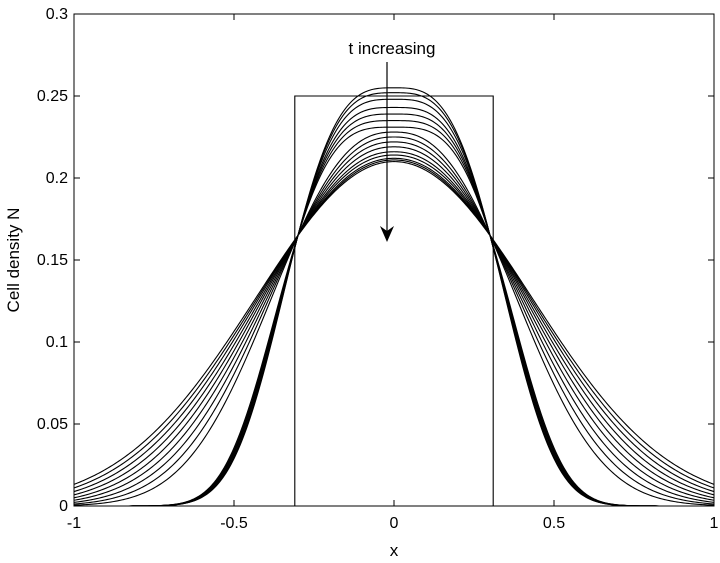 The width and height of the screenshot is (720, 563). Describe the element at coordinates (394, 523) in the screenshot. I see `x-tick-label: 0` at that location.